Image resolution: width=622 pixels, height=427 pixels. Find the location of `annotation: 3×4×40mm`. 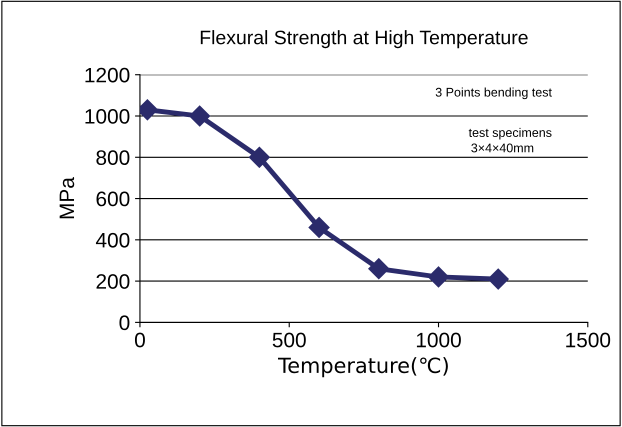

annotation: 3×4×40mm is located at coordinates (502, 148).